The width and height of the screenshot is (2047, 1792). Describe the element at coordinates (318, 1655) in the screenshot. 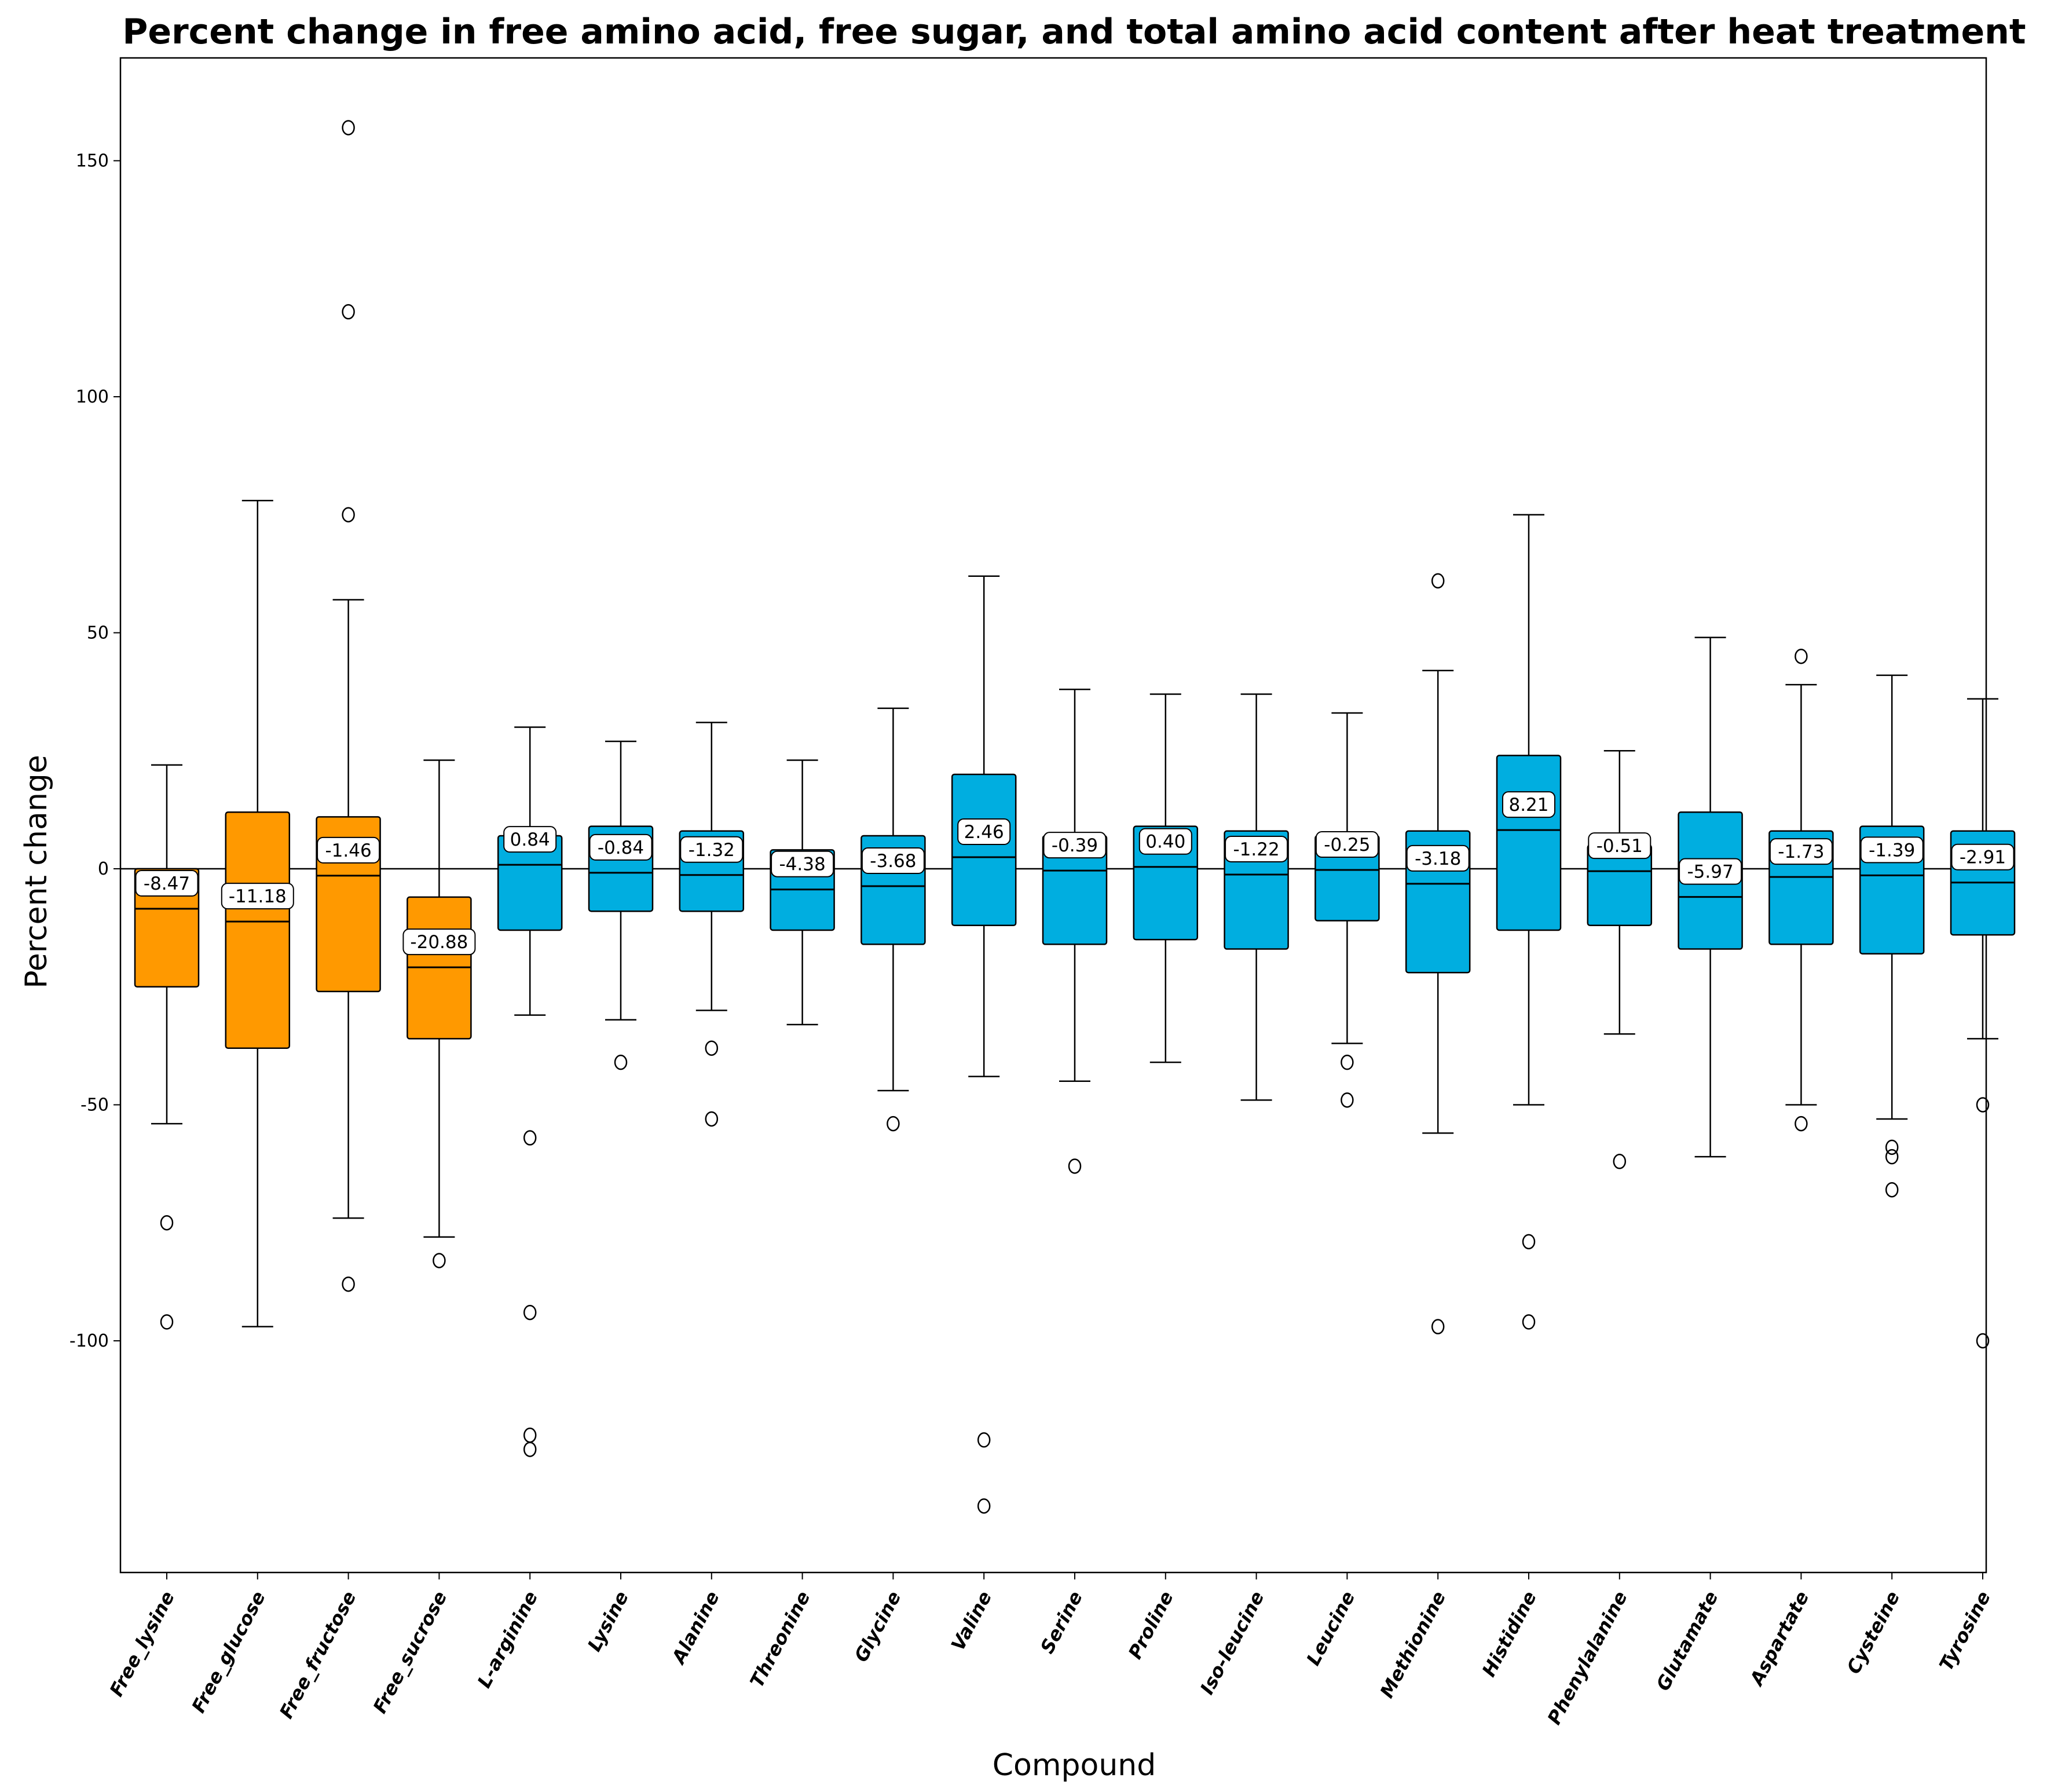

I see `x-tick-label: Free_fructose` at that location.